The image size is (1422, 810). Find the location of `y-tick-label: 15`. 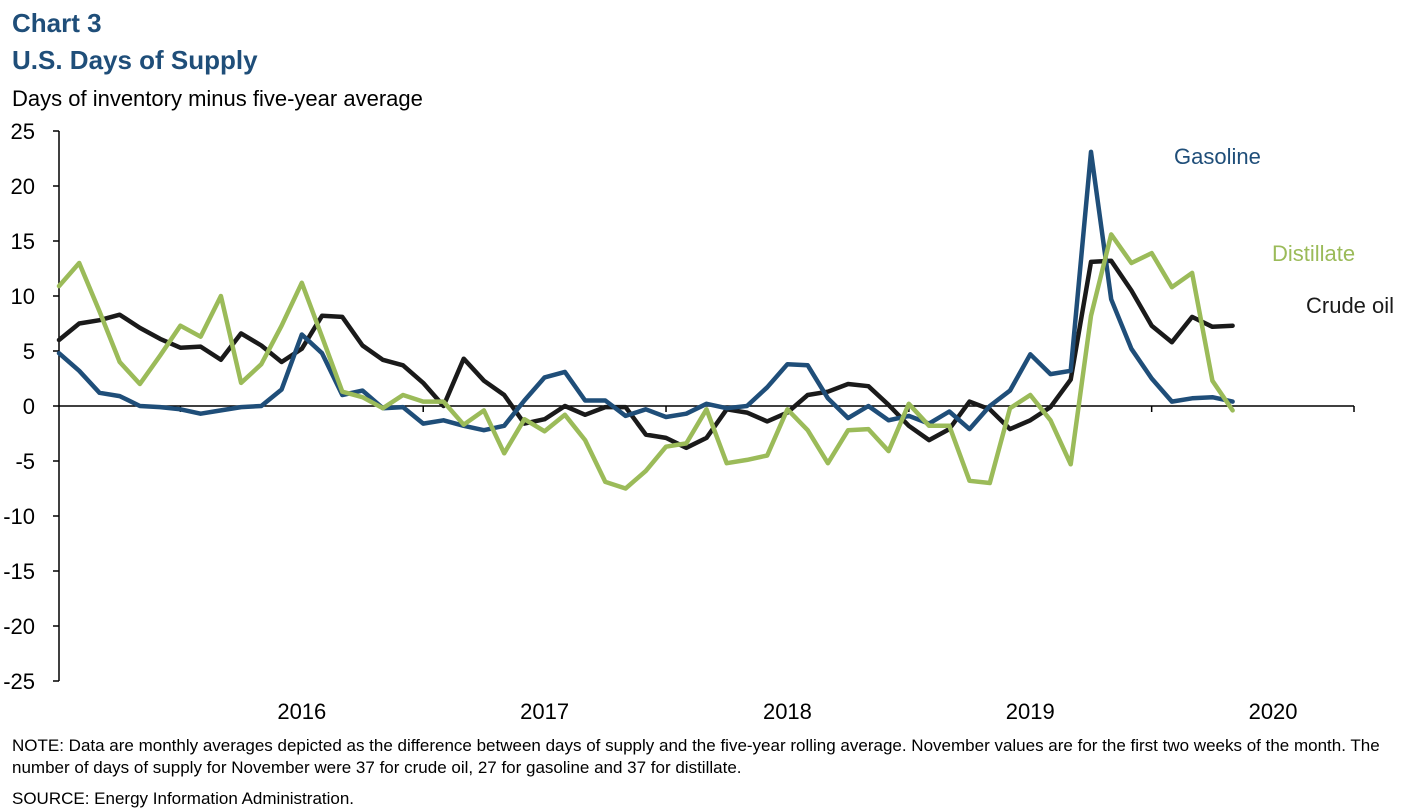

y-tick-label: 15 is located at coordinates (23, 241).